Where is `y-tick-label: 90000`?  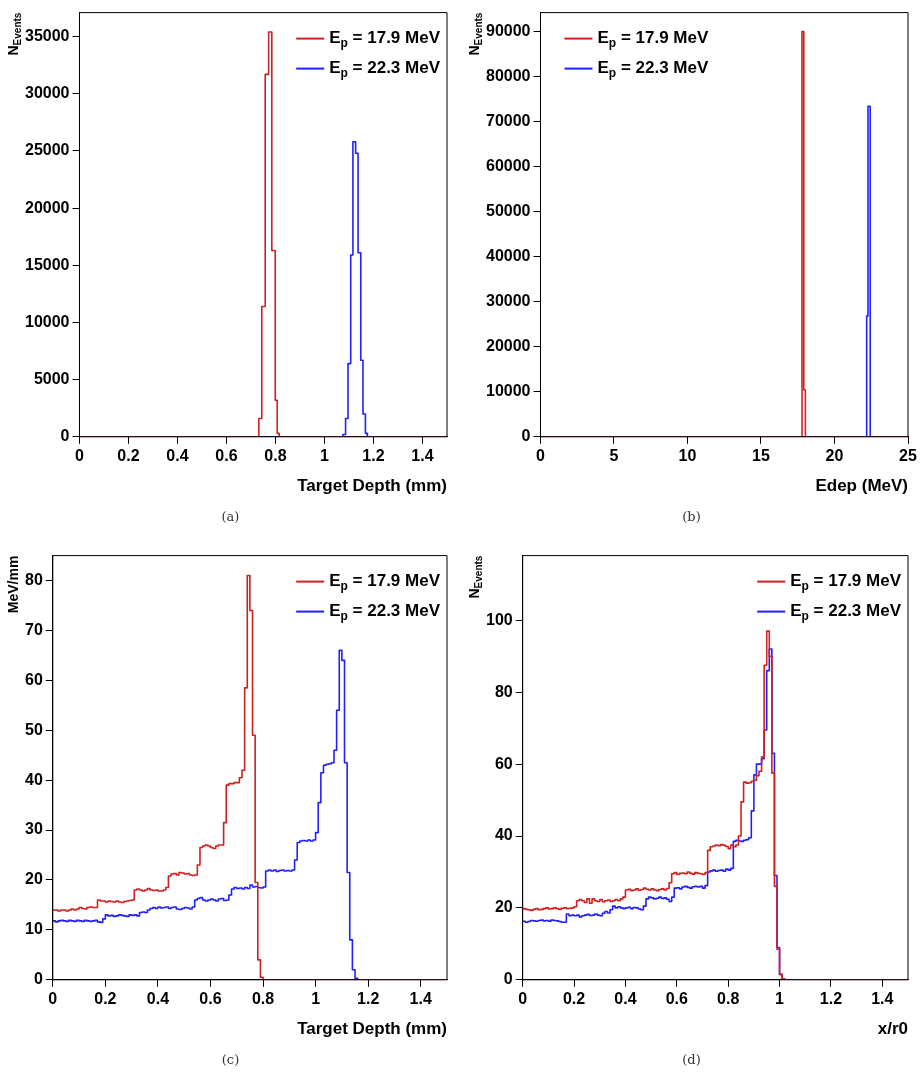 y-tick-label: 90000 is located at coordinates (508, 30).